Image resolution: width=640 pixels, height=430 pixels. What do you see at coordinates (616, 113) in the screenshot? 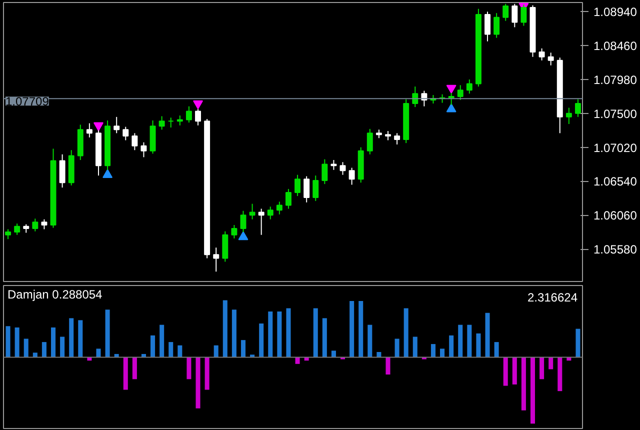
I see `y-tick-label: 1.07500` at bounding box center [616, 113].